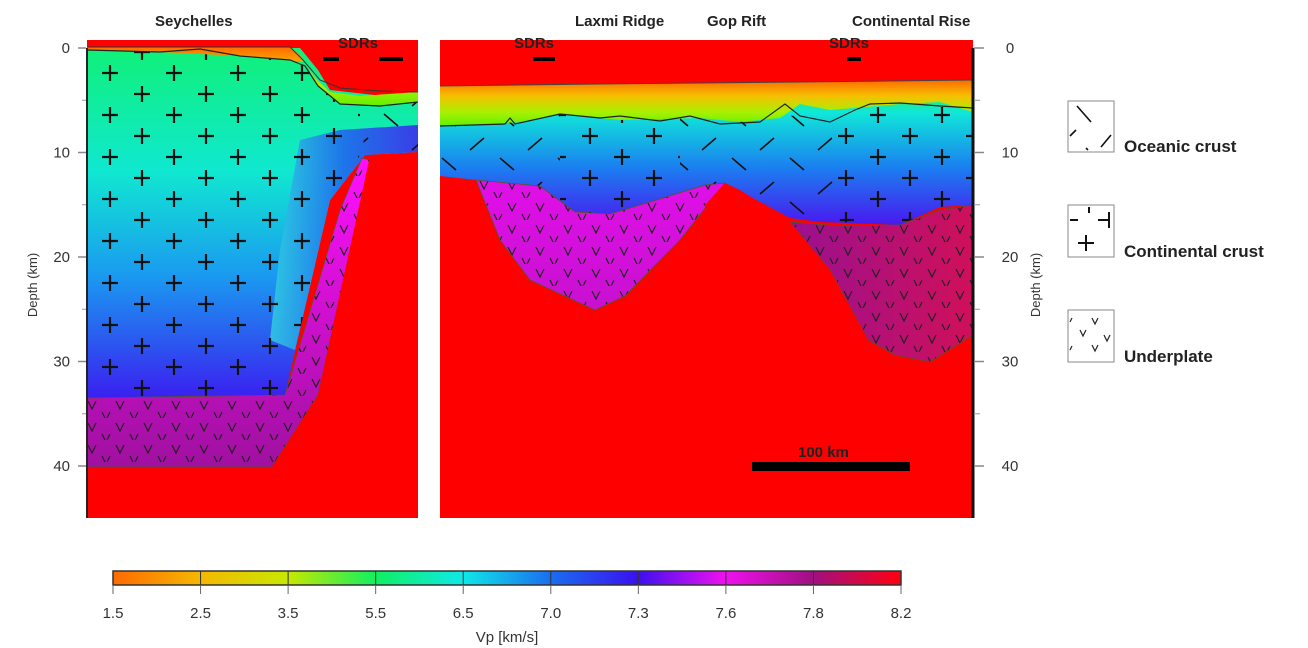 This screenshot has height=648, width=1308. I want to click on legend-item-oceanic-crust: Oceanic crust, so click(1152, 128).